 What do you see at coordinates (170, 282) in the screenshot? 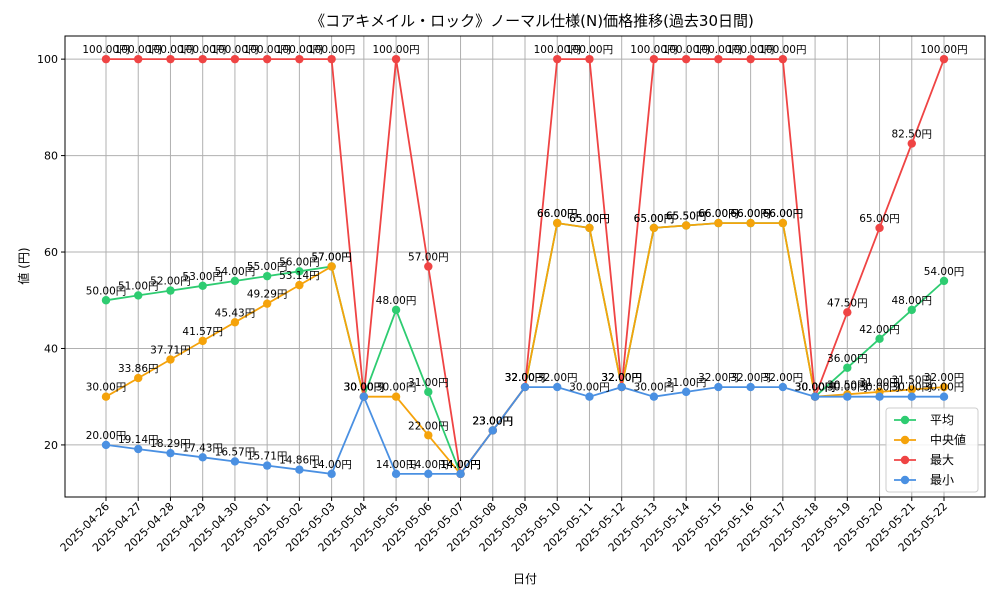
I see `data-label: 52.00円` at bounding box center [170, 282].